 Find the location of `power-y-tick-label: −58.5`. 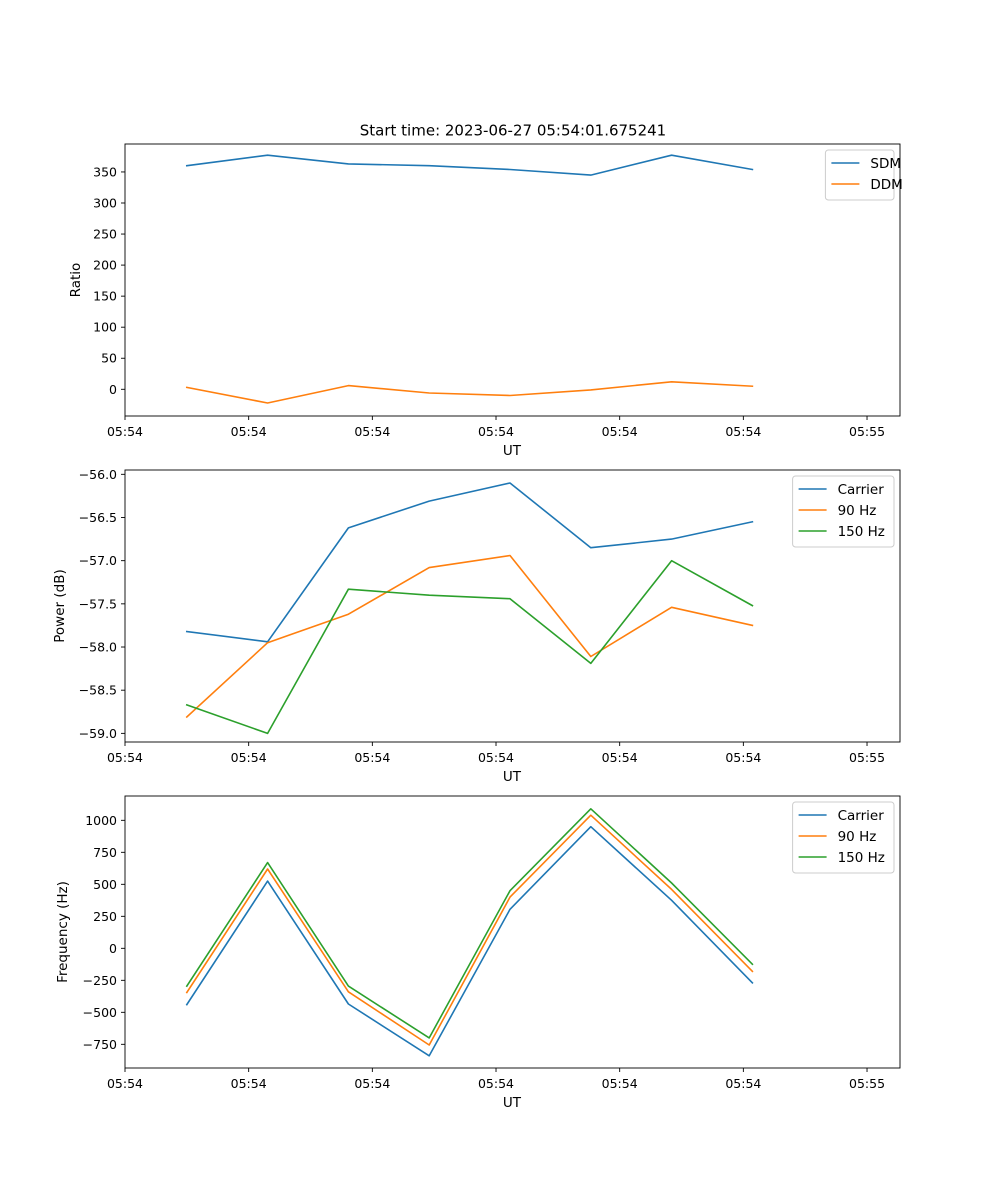

power-y-tick-label: −58.5 is located at coordinates (98, 690).